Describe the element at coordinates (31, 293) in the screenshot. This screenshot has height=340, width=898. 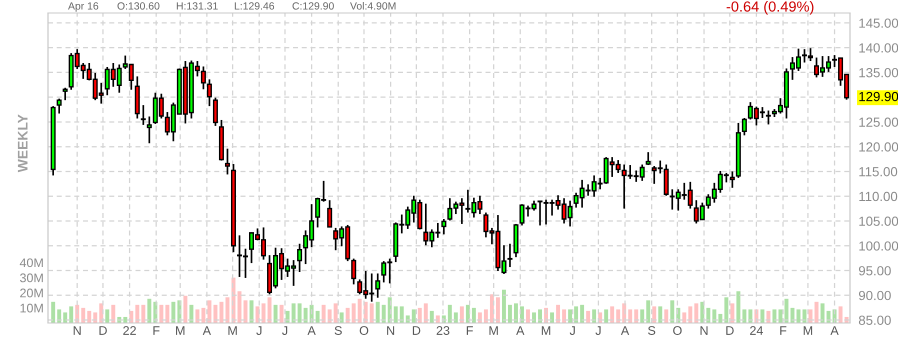
I see `y2-tick-label: 20M` at that location.